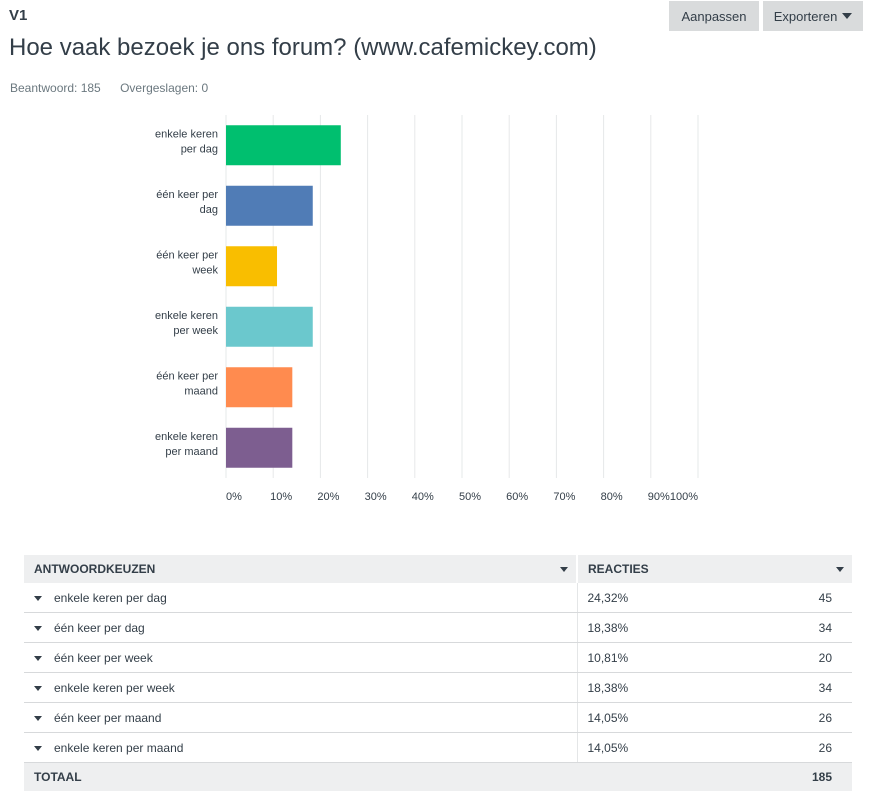 Image resolution: width=874 pixels, height=800 pixels. What do you see at coordinates (301, 717) in the screenshot?
I see `choice-cell: één keer per maand` at bounding box center [301, 717].